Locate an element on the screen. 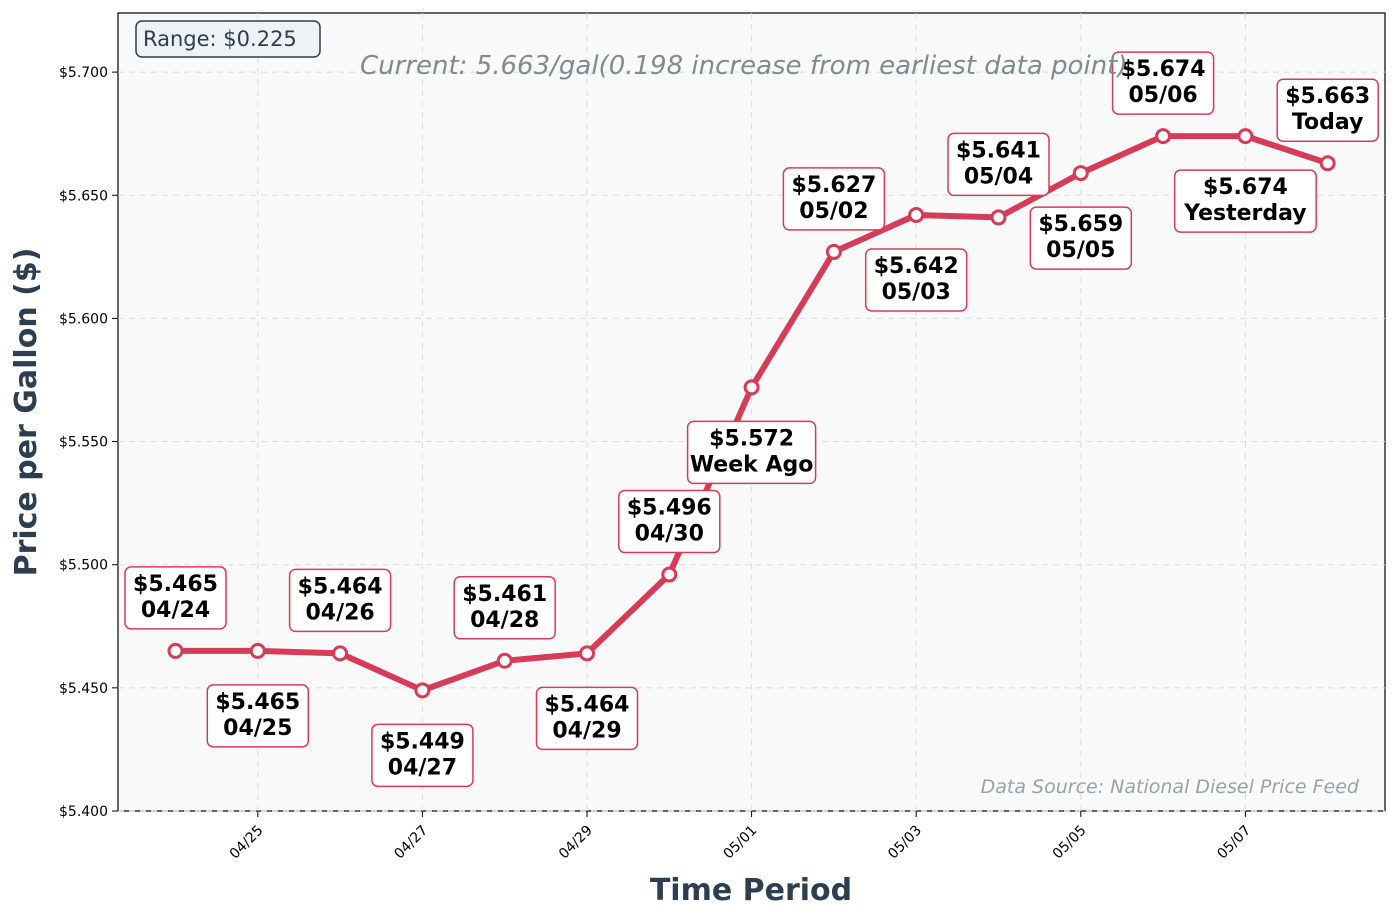 This screenshot has height=918, width=1397. point-date-label: Today is located at coordinates (1327, 122).